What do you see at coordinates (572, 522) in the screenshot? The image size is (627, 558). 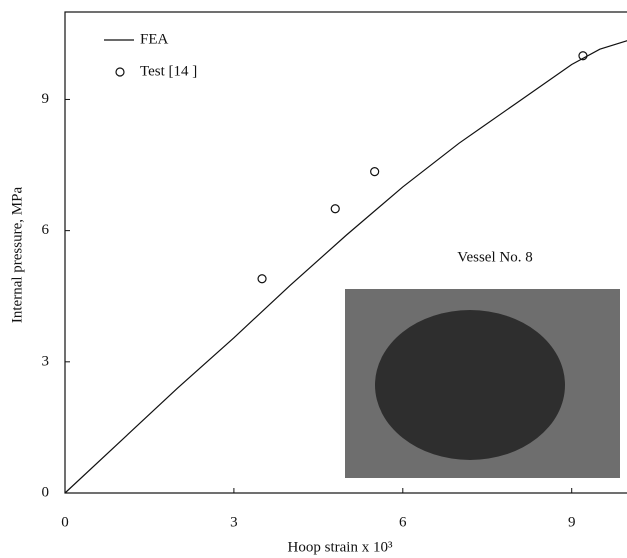 I see `x-tick-label: 9` at bounding box center [572, 522].